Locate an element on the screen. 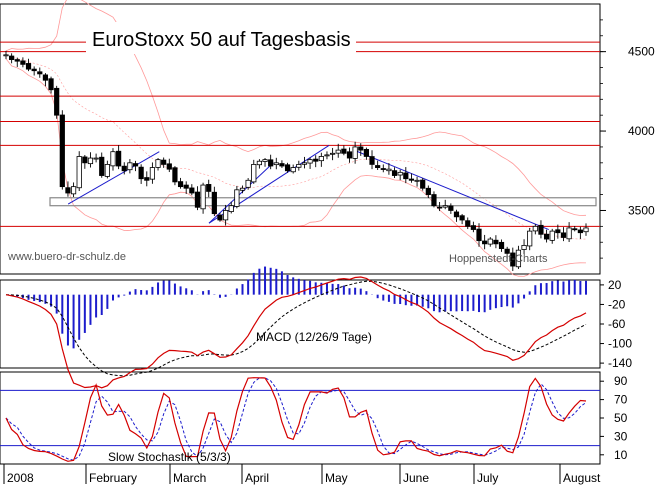  stoch-tick-label-1: 30 is located at coordinates (621, 436).